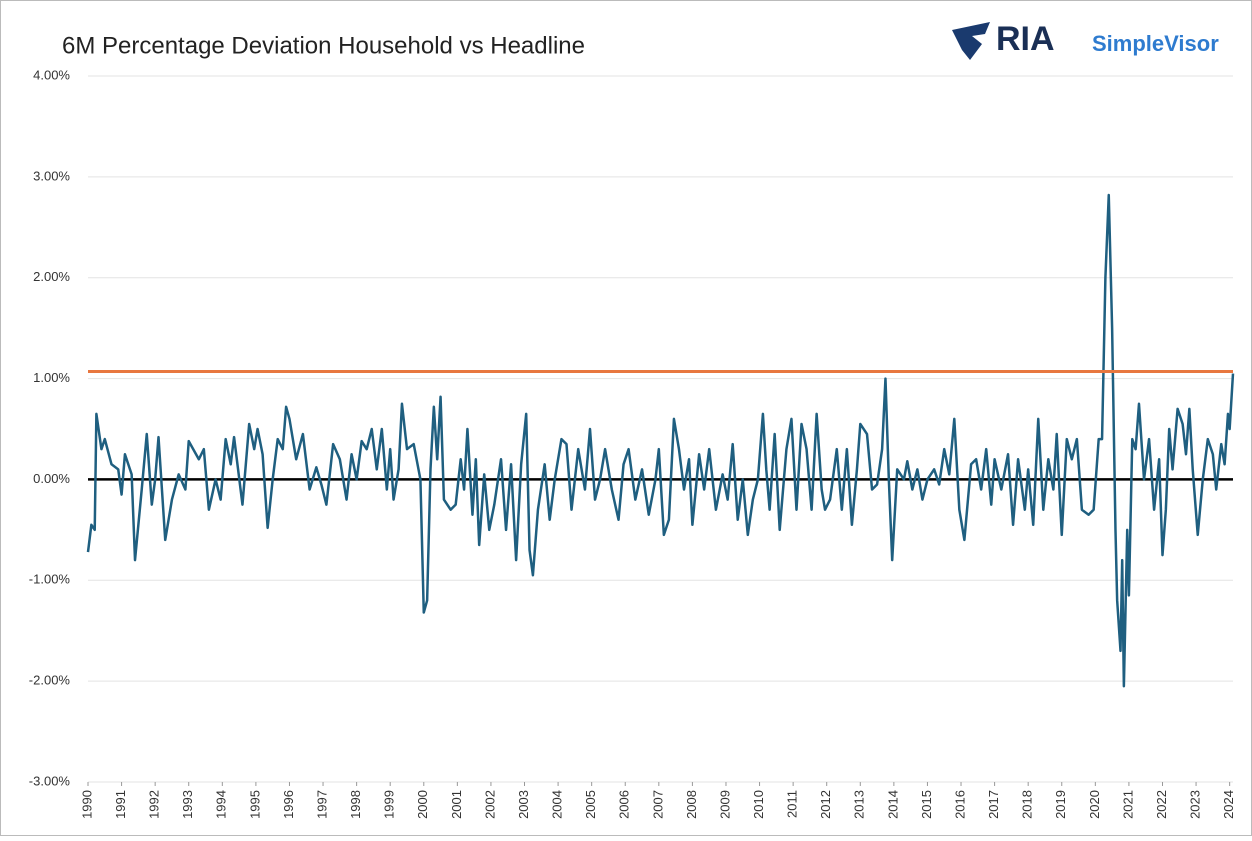 The height and width of the screenshot is (841, 1252). Describe the element at coordinates (154, 804) in the screenshot. I see `x-tick-label: 1992` at that location.